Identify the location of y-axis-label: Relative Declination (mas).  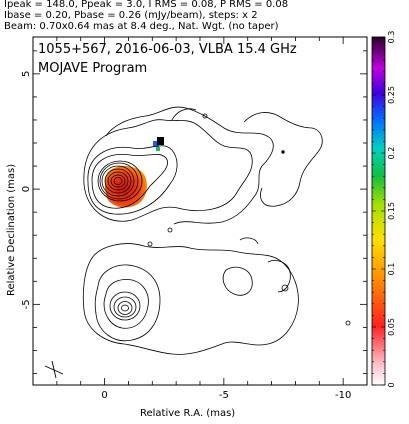
(11, 230).